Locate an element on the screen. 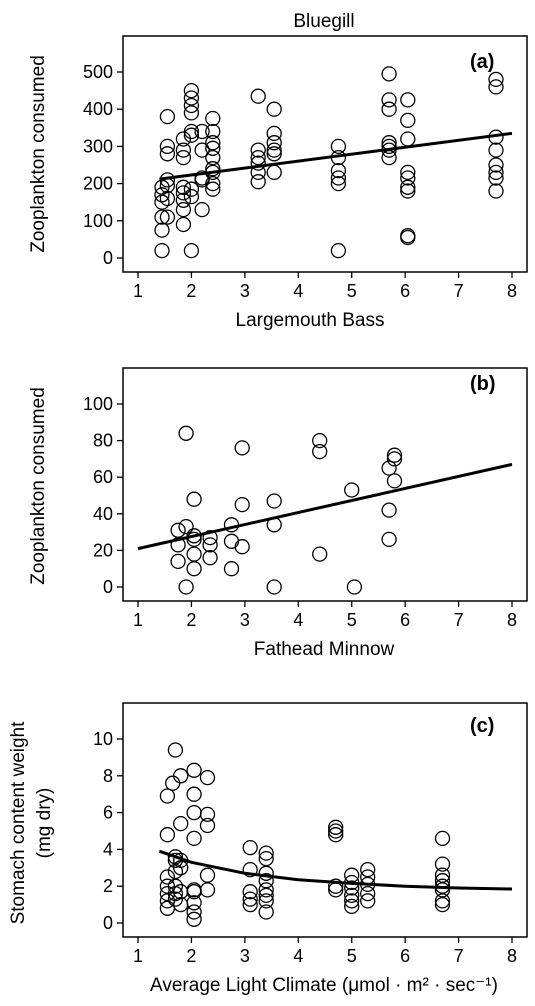 The image size is (535, 1006). y-axis-label: Stomach content weight (mg dry) is located at coordinates (31, 823).